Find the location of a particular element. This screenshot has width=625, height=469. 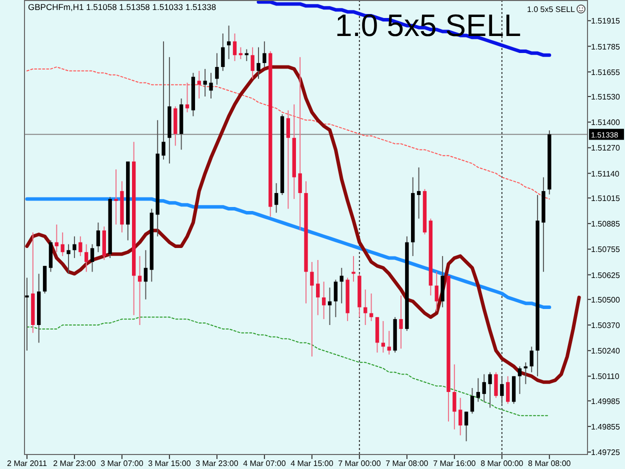

y-tick-label: 1.49855 is located at coordinates (605, 427).